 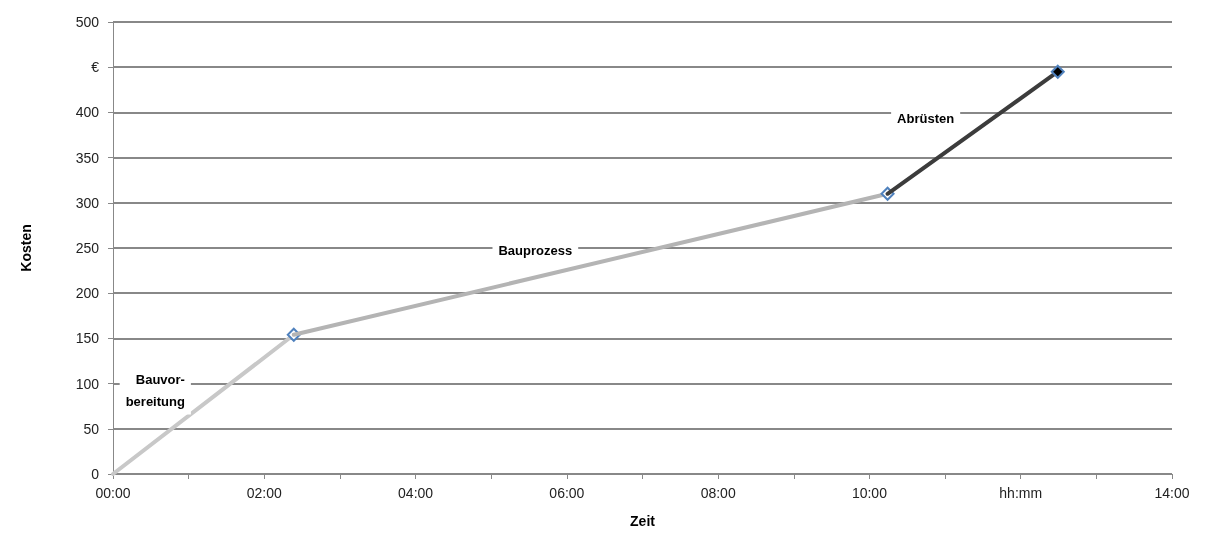 What do you see at coordinates (416, 493) in the screenshot?
I see `x-tick-label: 04:00` at bounding box center [416, 493].